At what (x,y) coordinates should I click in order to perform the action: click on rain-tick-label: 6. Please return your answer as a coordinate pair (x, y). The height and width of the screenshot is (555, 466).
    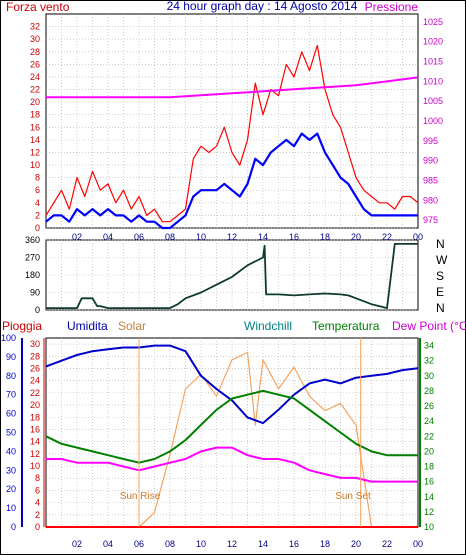
    Looking at the image, I should click on (37, 490).